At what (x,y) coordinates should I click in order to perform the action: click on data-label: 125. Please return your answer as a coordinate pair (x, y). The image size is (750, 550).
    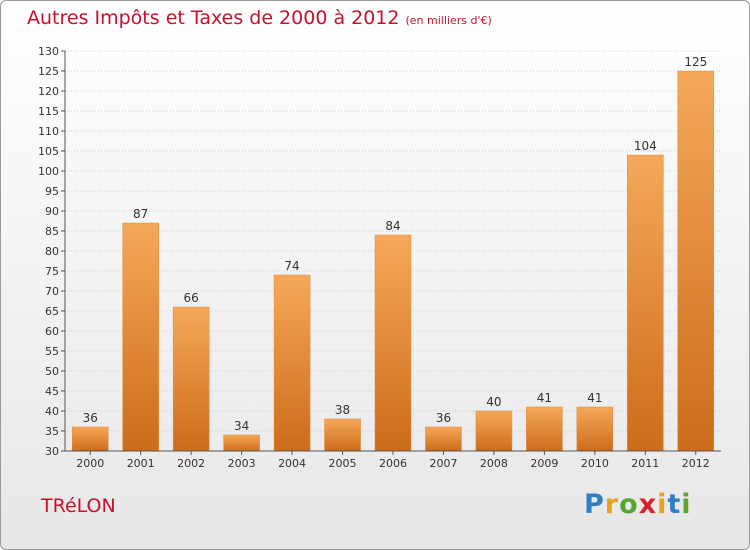
    Looking at the image, I should click on (695, 62).